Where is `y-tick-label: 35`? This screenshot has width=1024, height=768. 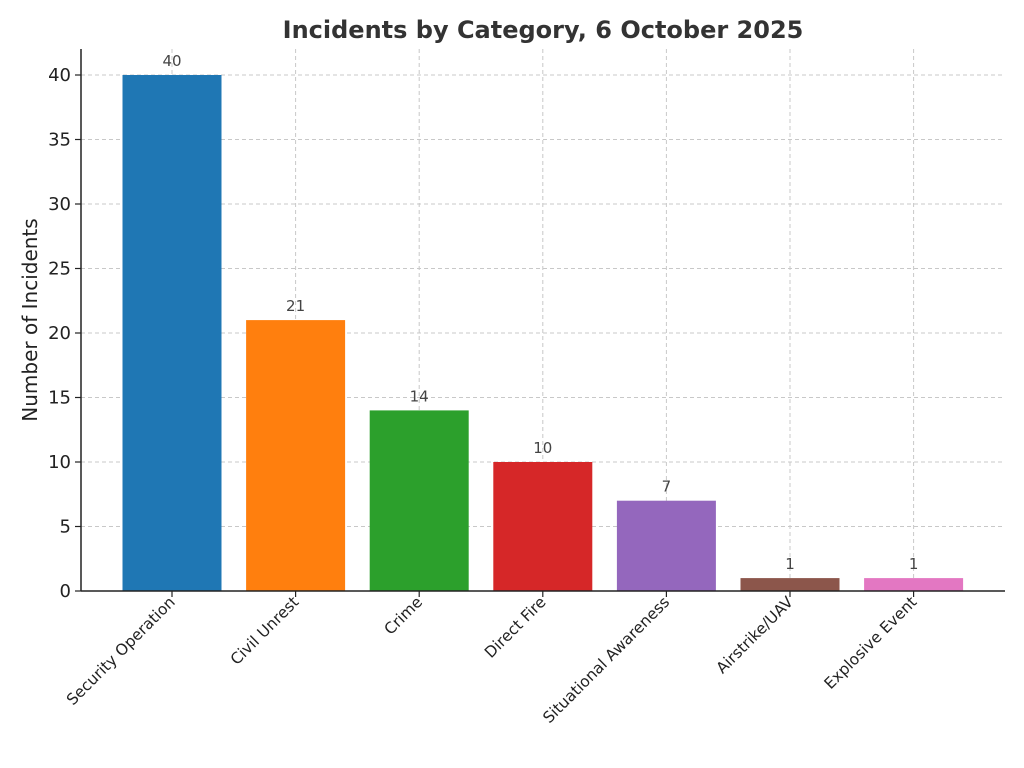 y-tick-label: 35 is located at coordinates (59, 140).